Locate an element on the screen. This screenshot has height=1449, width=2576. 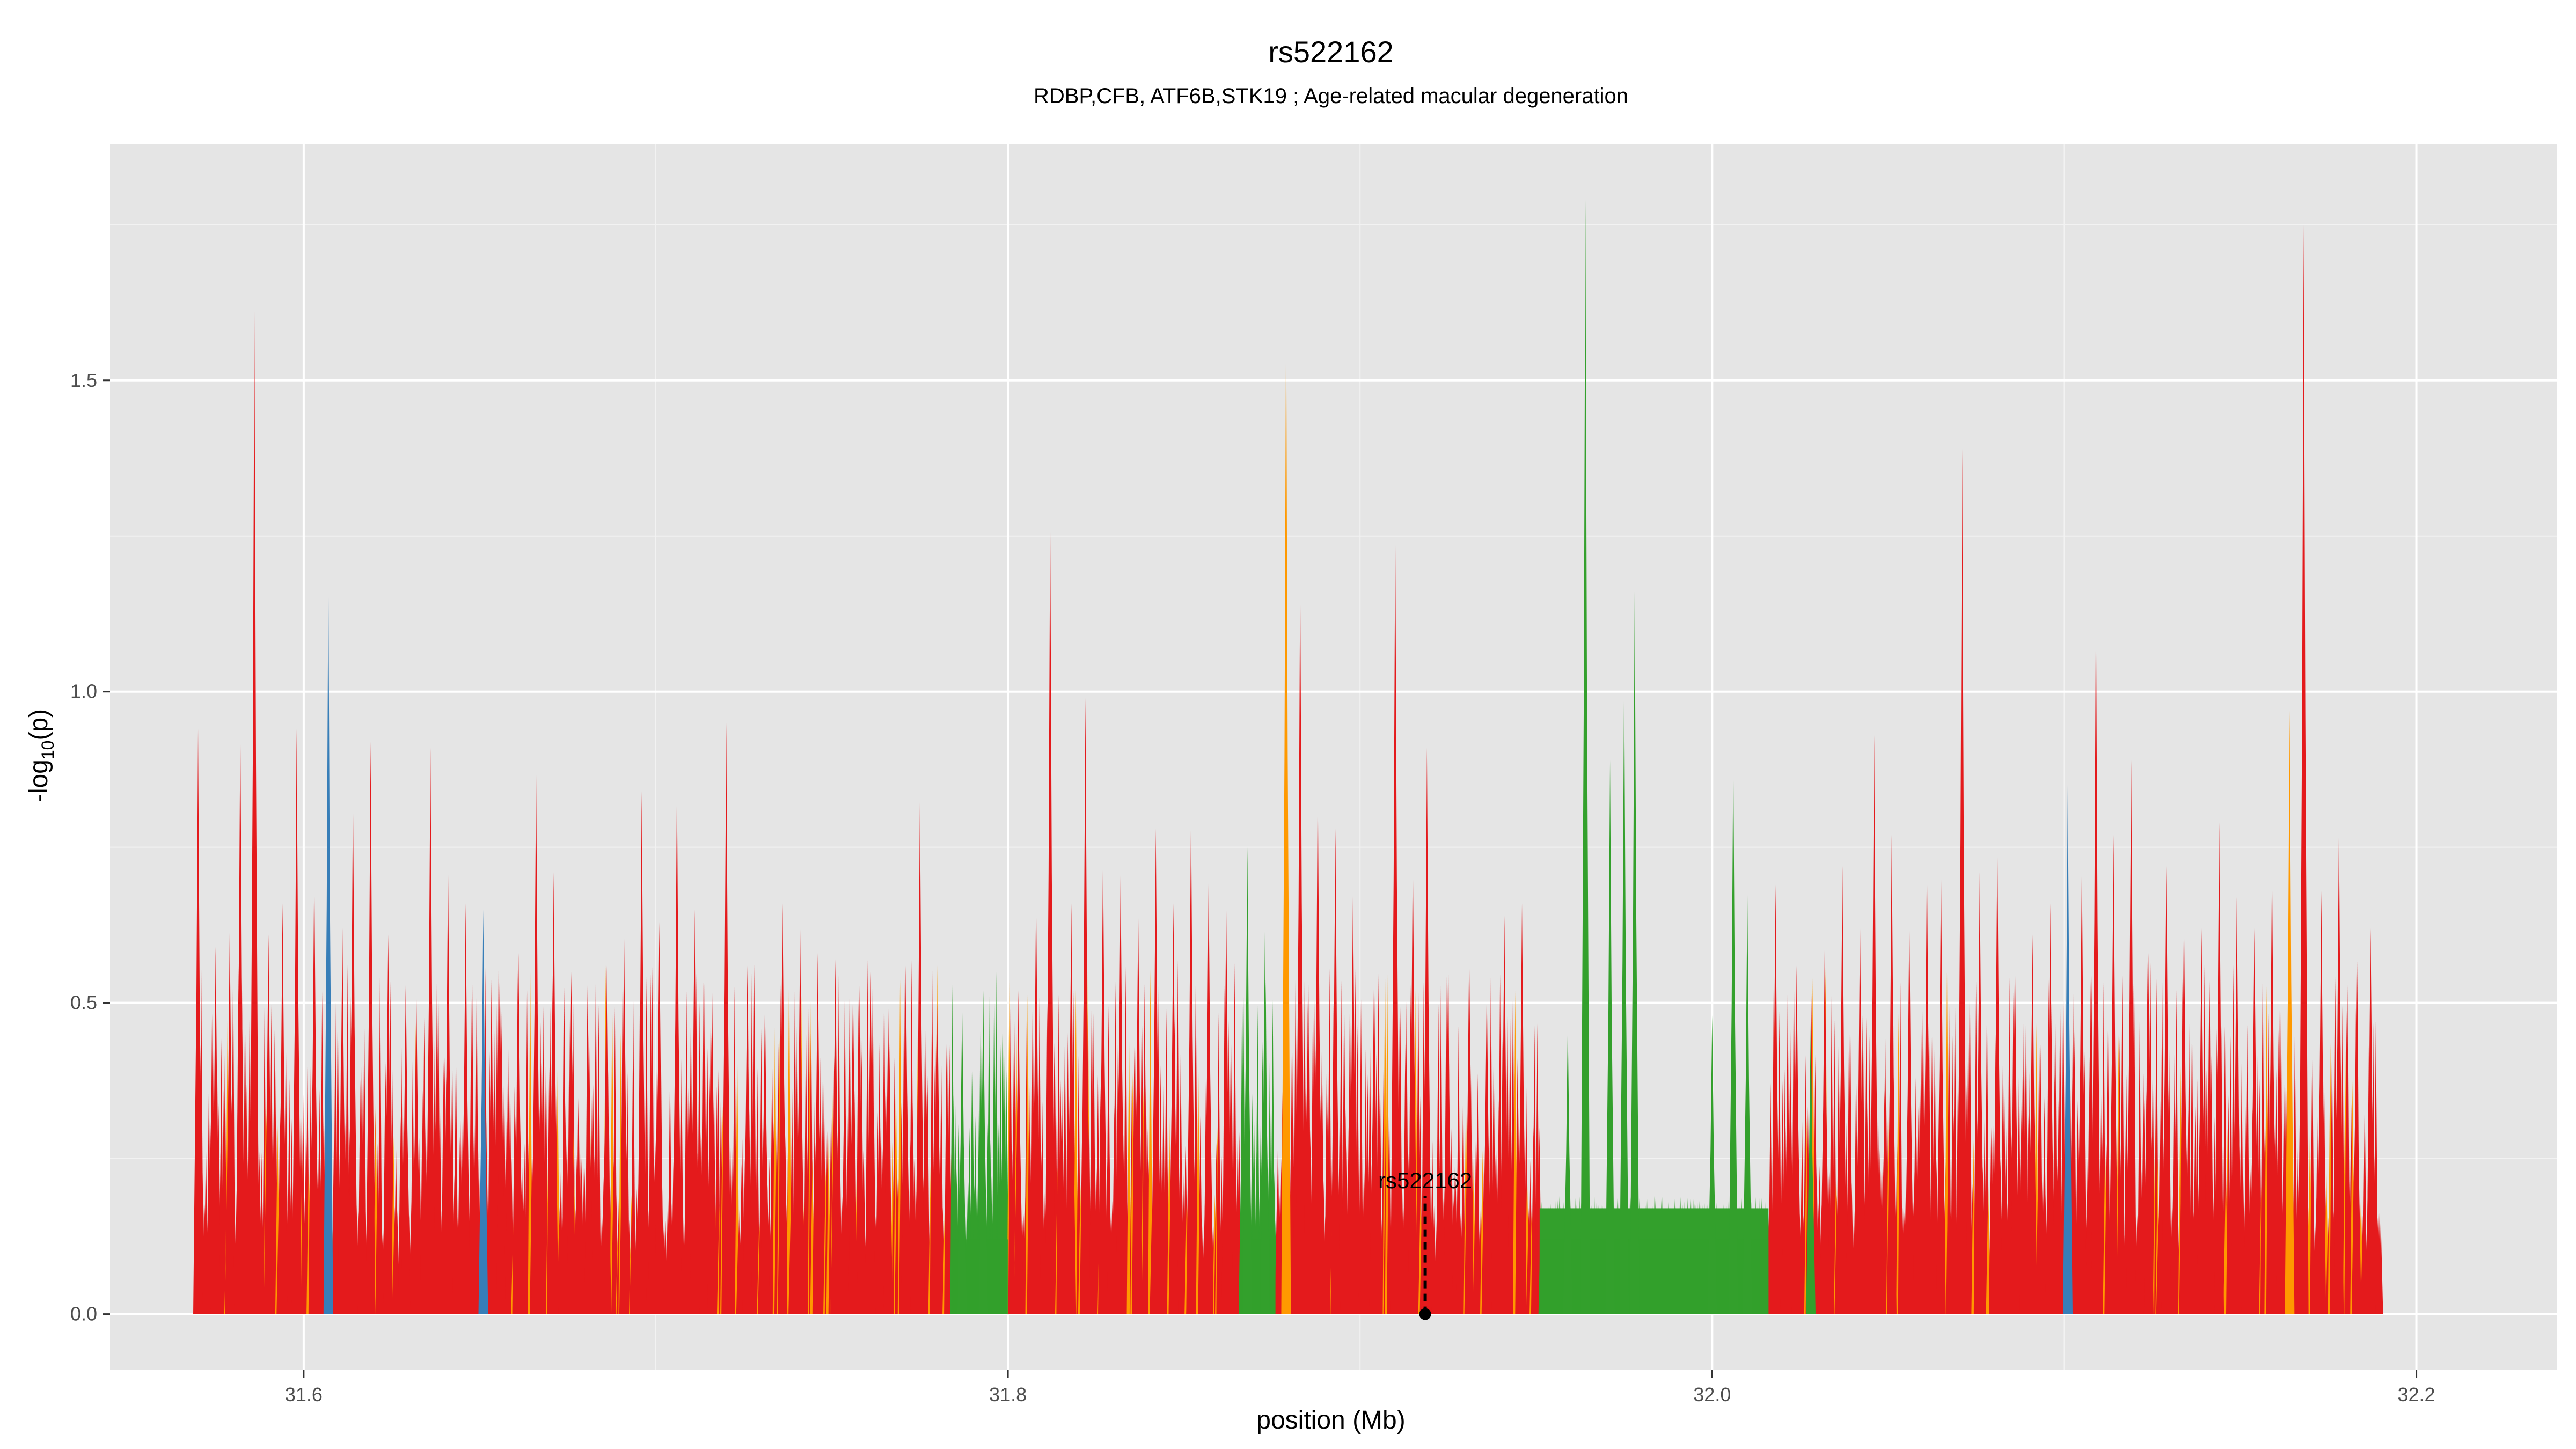
x-tick-label: 32.2 is located at coordinates (2416, 1395).